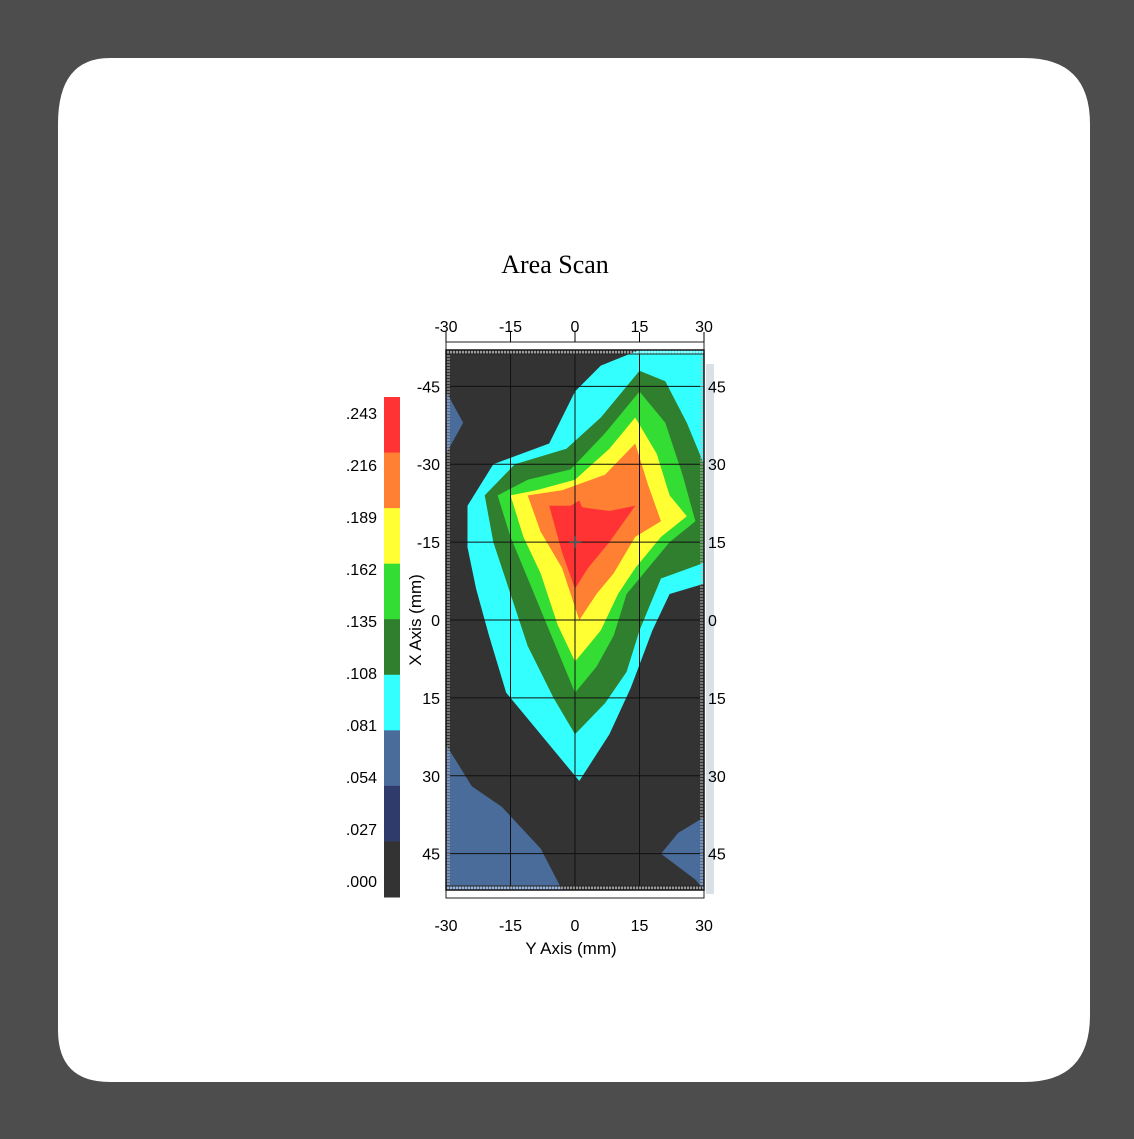 This screenshot has height=1139, width=1134. I want to click on y-tick-label: 0, so click(435, 621).